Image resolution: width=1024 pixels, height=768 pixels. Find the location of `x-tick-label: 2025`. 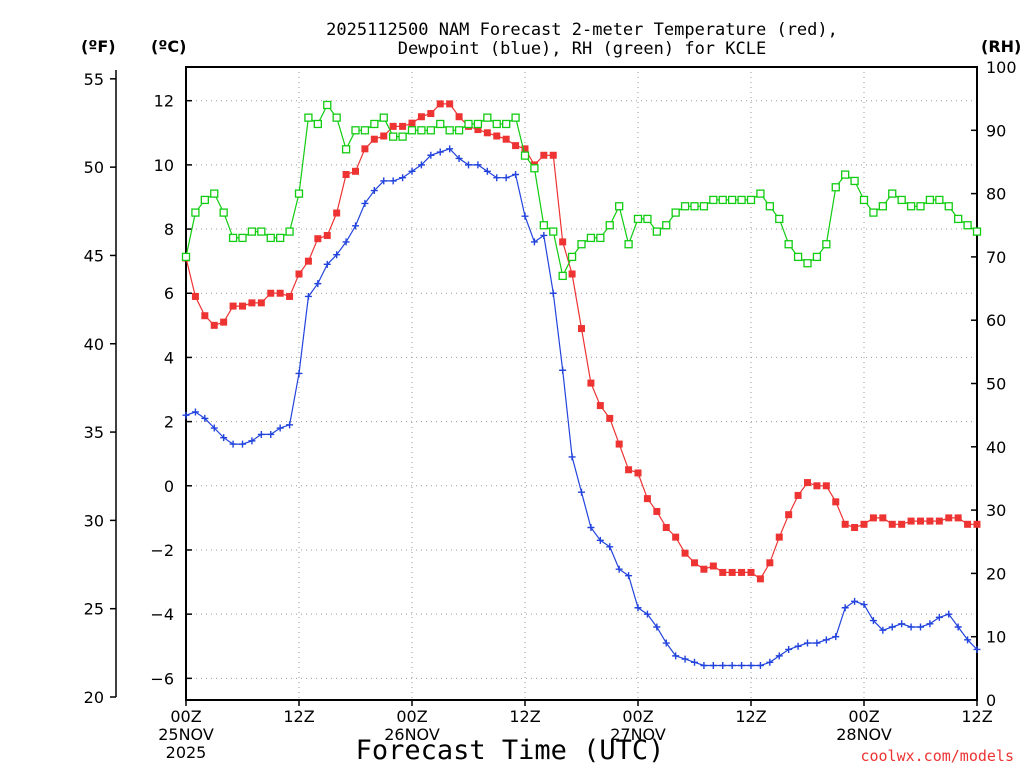

x-tick-label: 2025 is located at coordinates (186, 752).